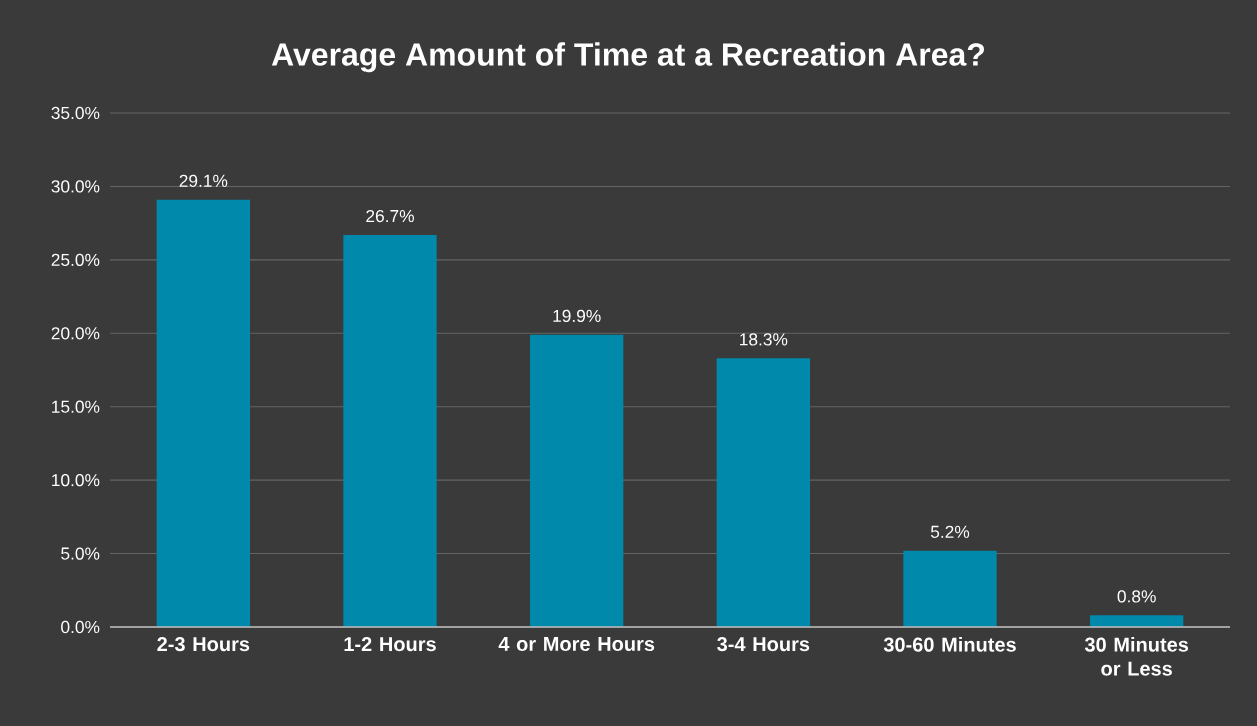 The height and width of the screenshot is (726, 1257). Describe the element at coordinates (75, 113) in the screenshot. I see `y-tick-label: 35.0%` at that location.